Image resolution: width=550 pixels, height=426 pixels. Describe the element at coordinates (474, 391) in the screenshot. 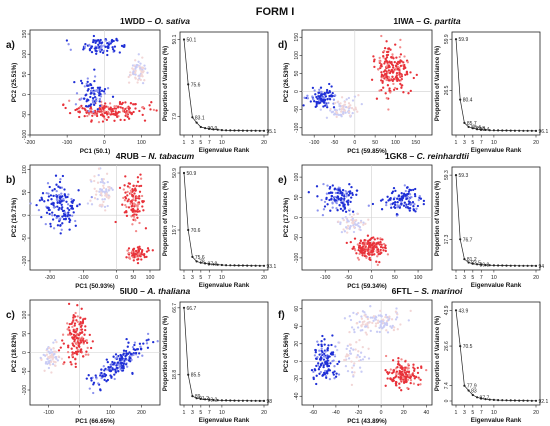

I see `scree-point-label: 83` at that location.